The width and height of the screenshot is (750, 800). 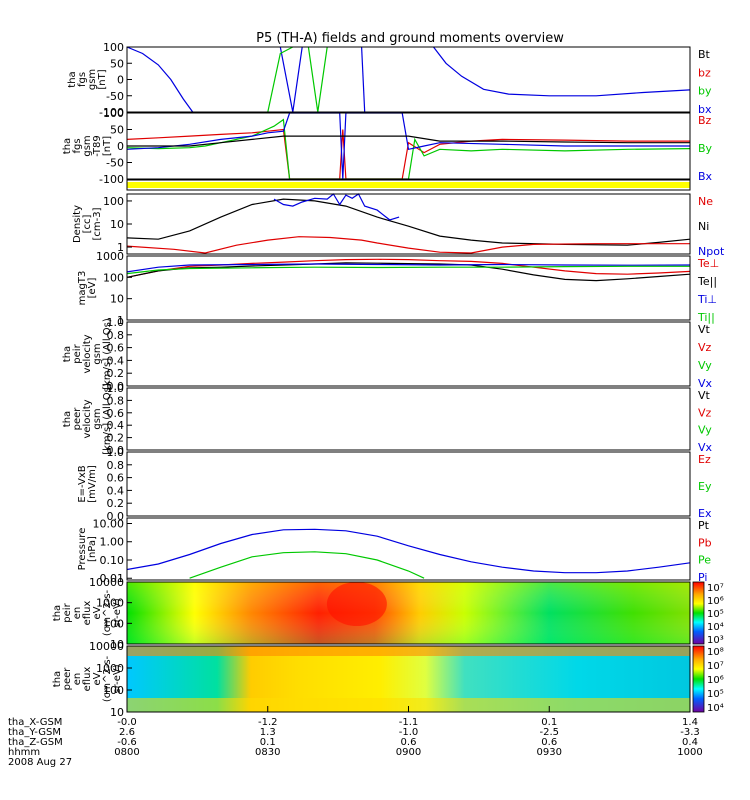 I want to click on ytick-label: 1.0, so click(x=116, y=388).